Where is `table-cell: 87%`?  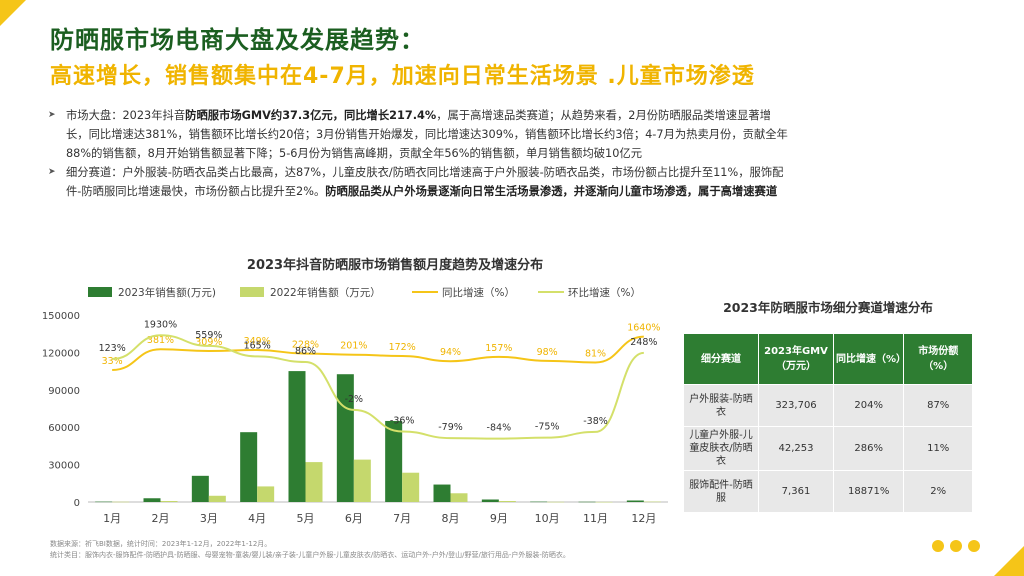 table-cell: 87% is located at coordinates (938, 405).